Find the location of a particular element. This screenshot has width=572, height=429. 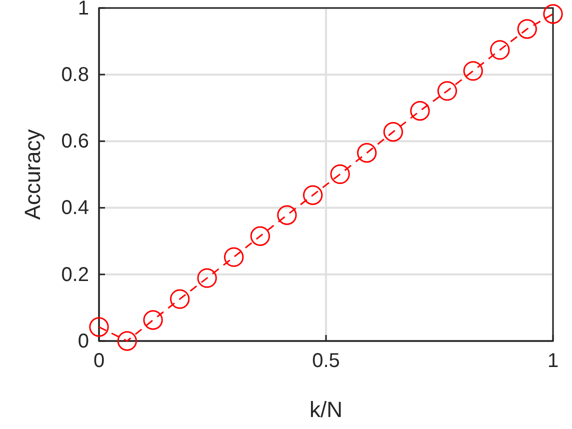

y-tick-label: 0 is located at coordinates (83, 341).